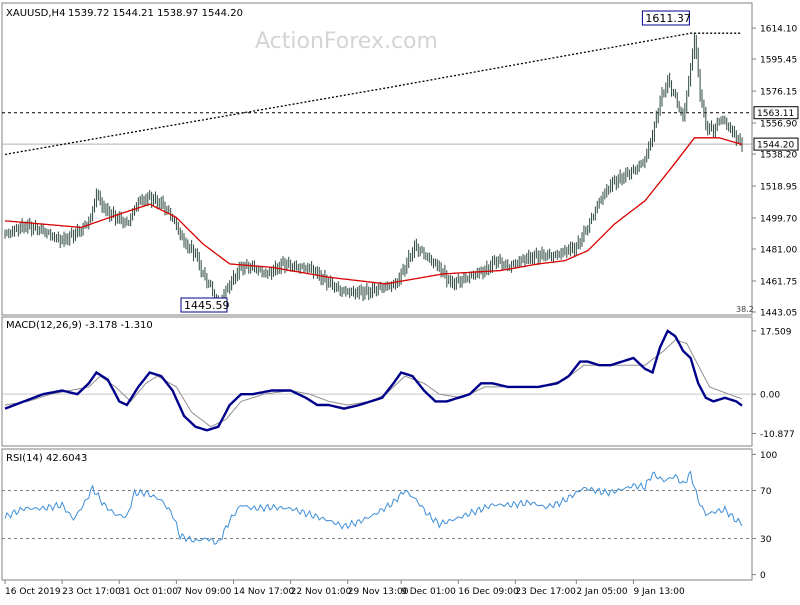 The image size is (800, 605). Describe the element at coordinates (91, 592) in the screenshot. I see `time-axis-label: 23 Oct 17:00` at that location.